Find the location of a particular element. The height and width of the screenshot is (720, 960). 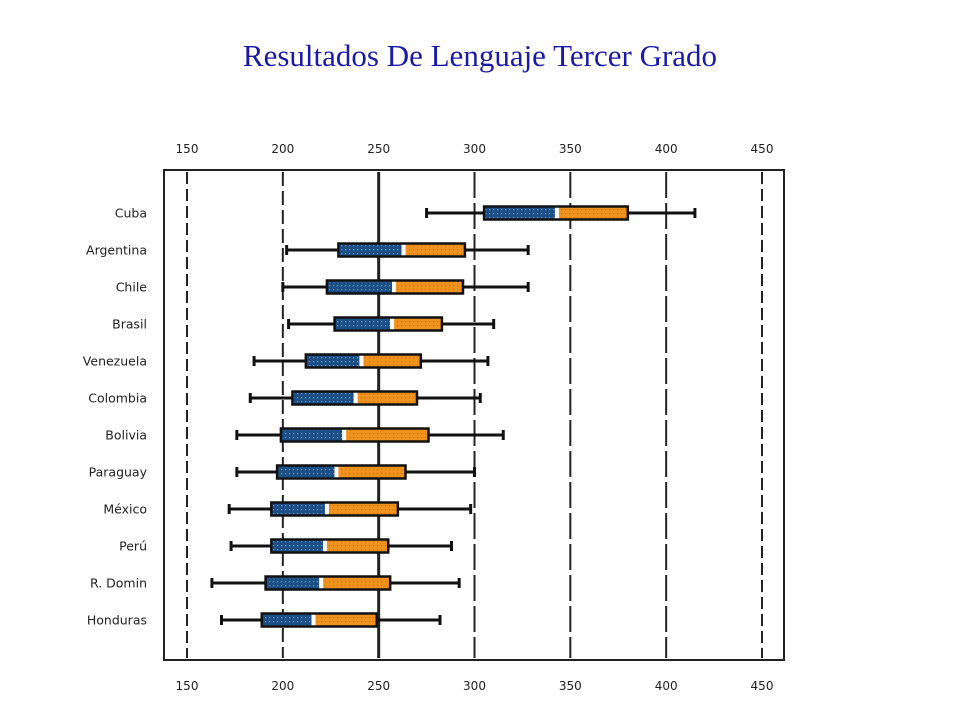

box-brasil is located at coordinates (391, 324).